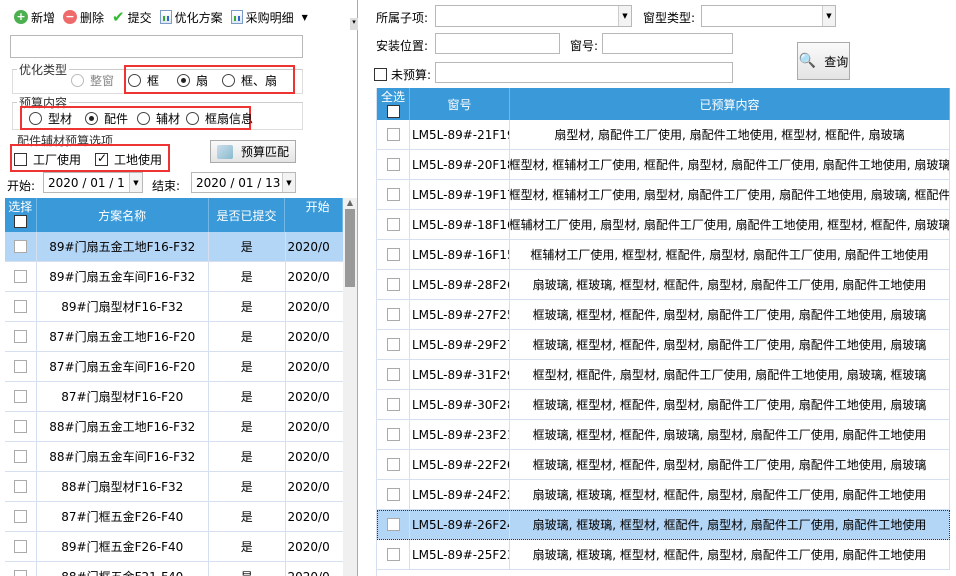  I want to click on delete-button: − 删除, so click(83, 17).